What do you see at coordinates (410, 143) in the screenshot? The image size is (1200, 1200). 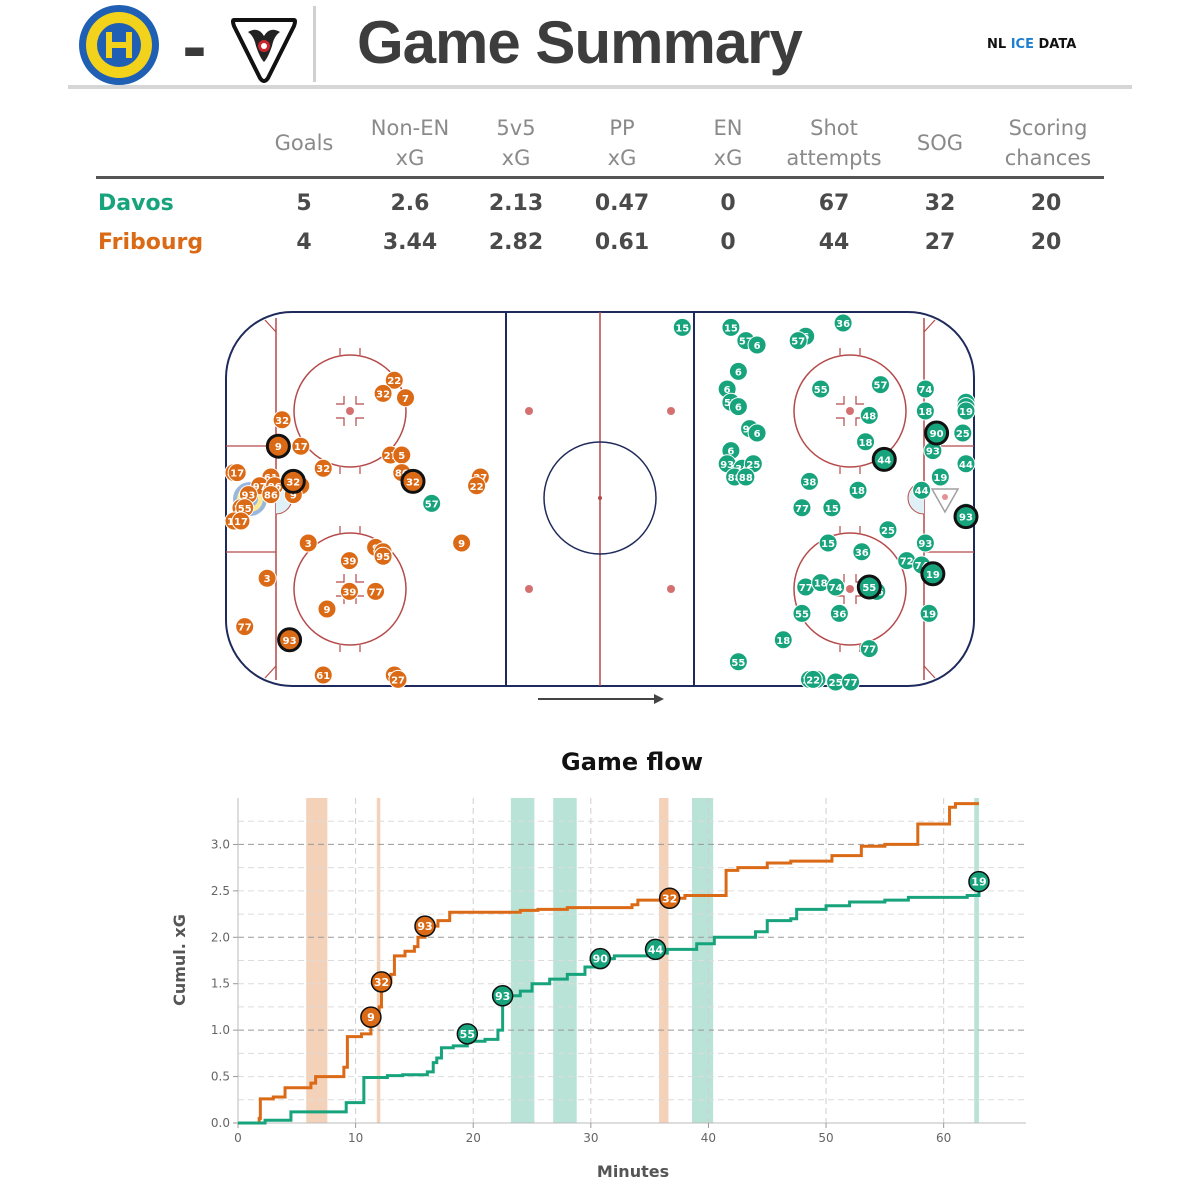 I see `col-header-nonen-xg: Non-EN xG` at bounding box center [410, 143].